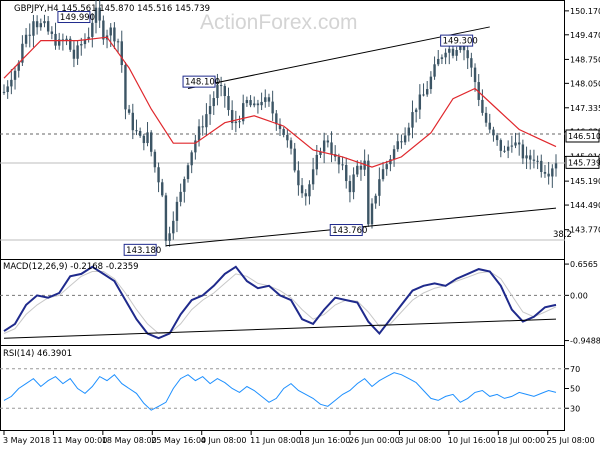 This screenshot has width=600, height=450. I want to click on rsi-group, so click(282, 389).